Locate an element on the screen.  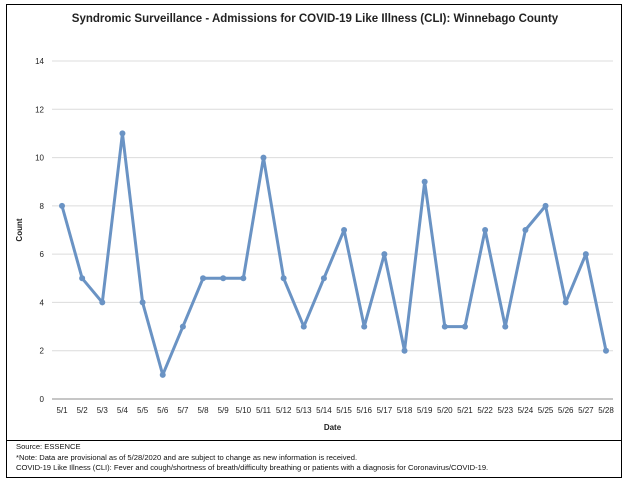
y-axis-title: Count is located at coordinates (19, 229).